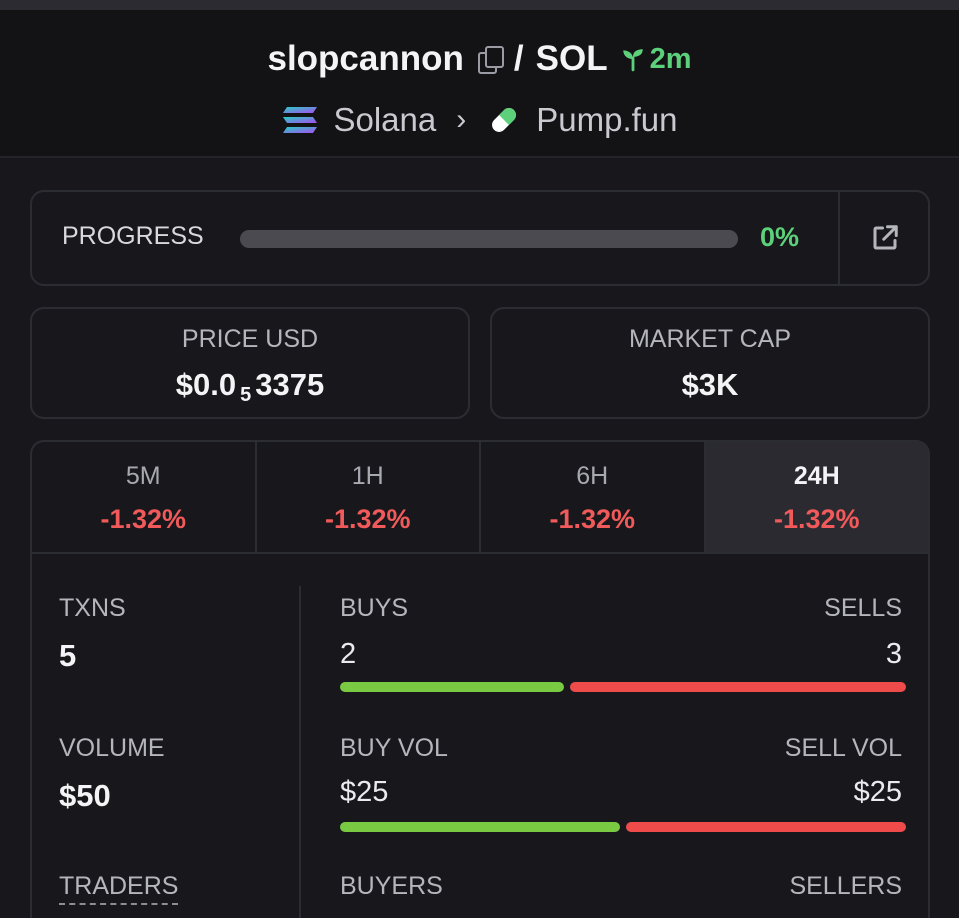  I want to click on top-strip, so click(479, 5).